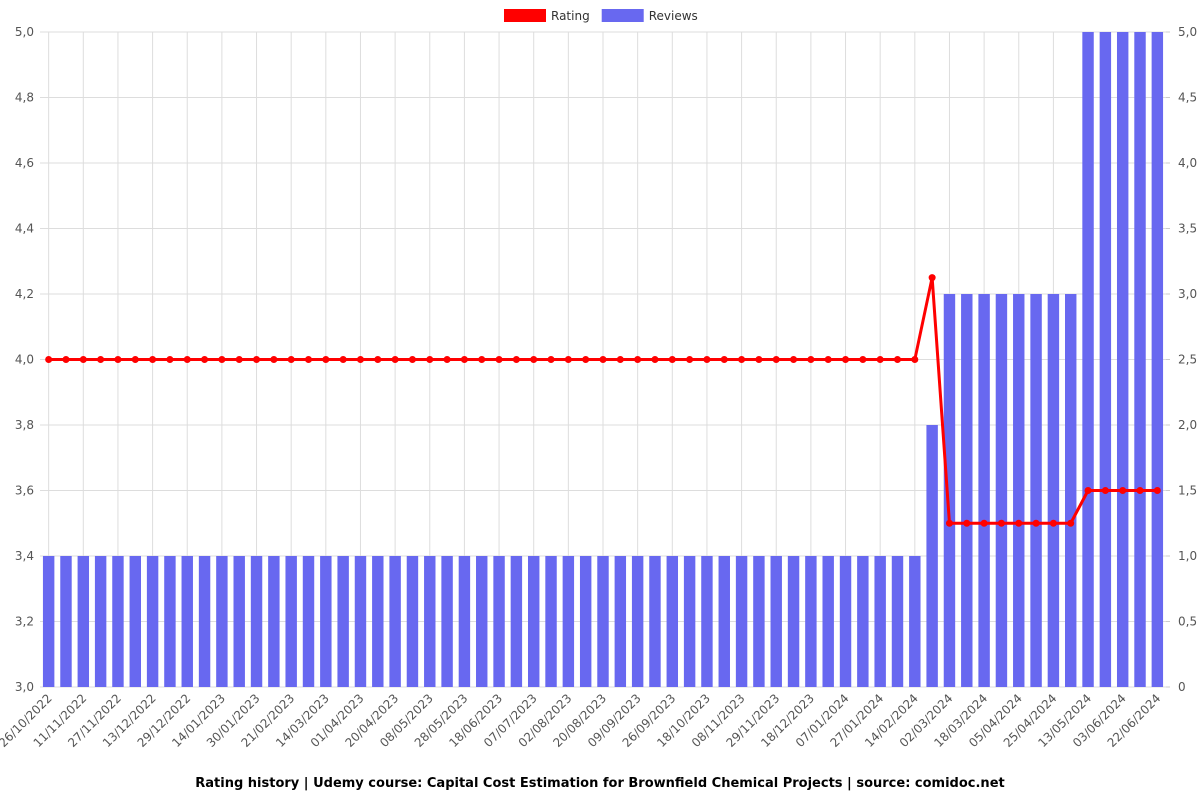 The image size is (1200, 800). Describe the element at coordinates (673, 16) in the screenshot. I see `legend-label: Reviews` at that location.